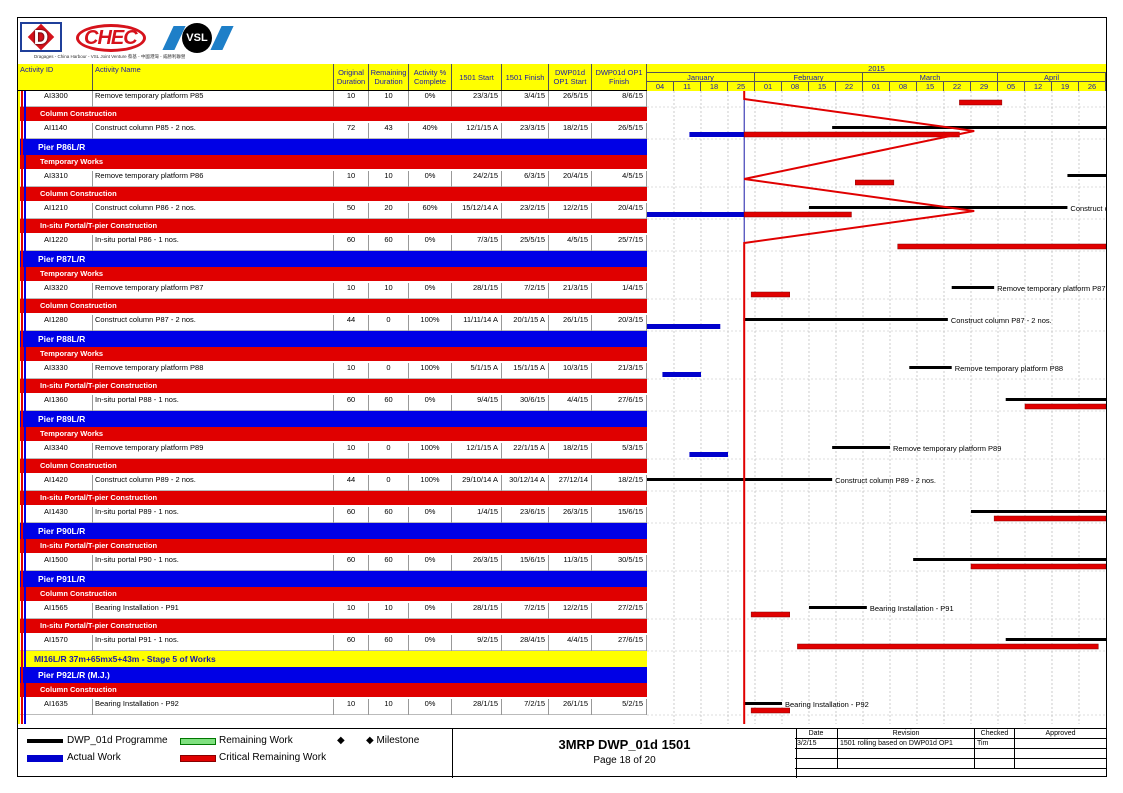 Image resolution: width=1123 pixels, height=793 pixels. What do you see at coordinates (332, 659) in the screenshot?
I see `wbs-band-yellow: MI16L/R 37m+65mx5+43m - Stage 5 of Works` at bounding box center [332, 659].